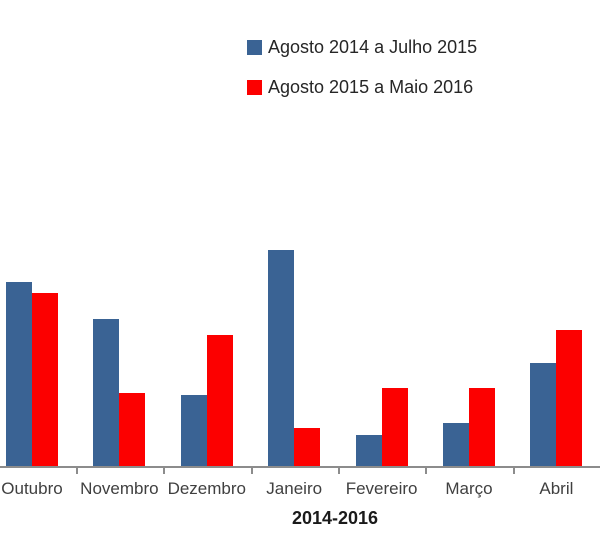 The image size is (600, 536). I want to click on bar-series2-março, so click(482, 427).